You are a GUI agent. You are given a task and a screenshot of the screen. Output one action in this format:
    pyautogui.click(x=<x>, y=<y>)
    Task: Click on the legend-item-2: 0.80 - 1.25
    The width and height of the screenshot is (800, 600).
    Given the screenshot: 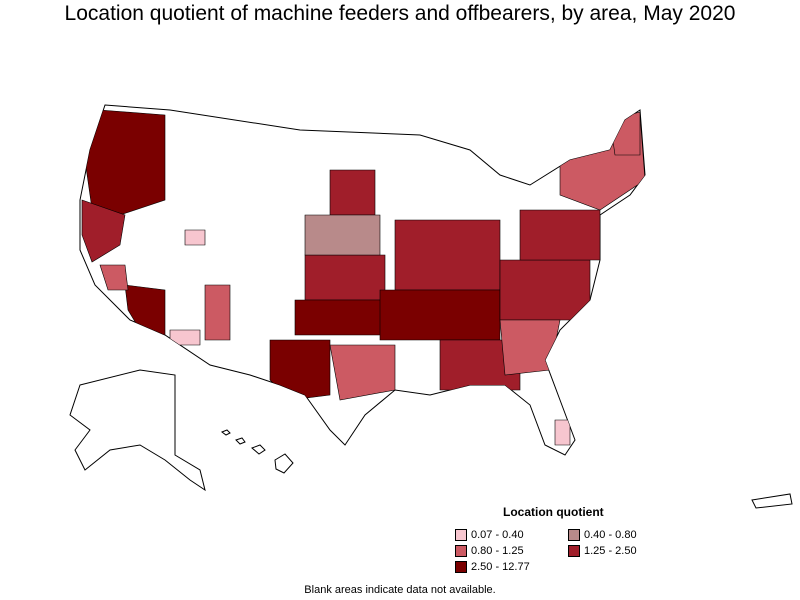 What is the action you would take?
    pyautogui.click(x=489, y=551)
    